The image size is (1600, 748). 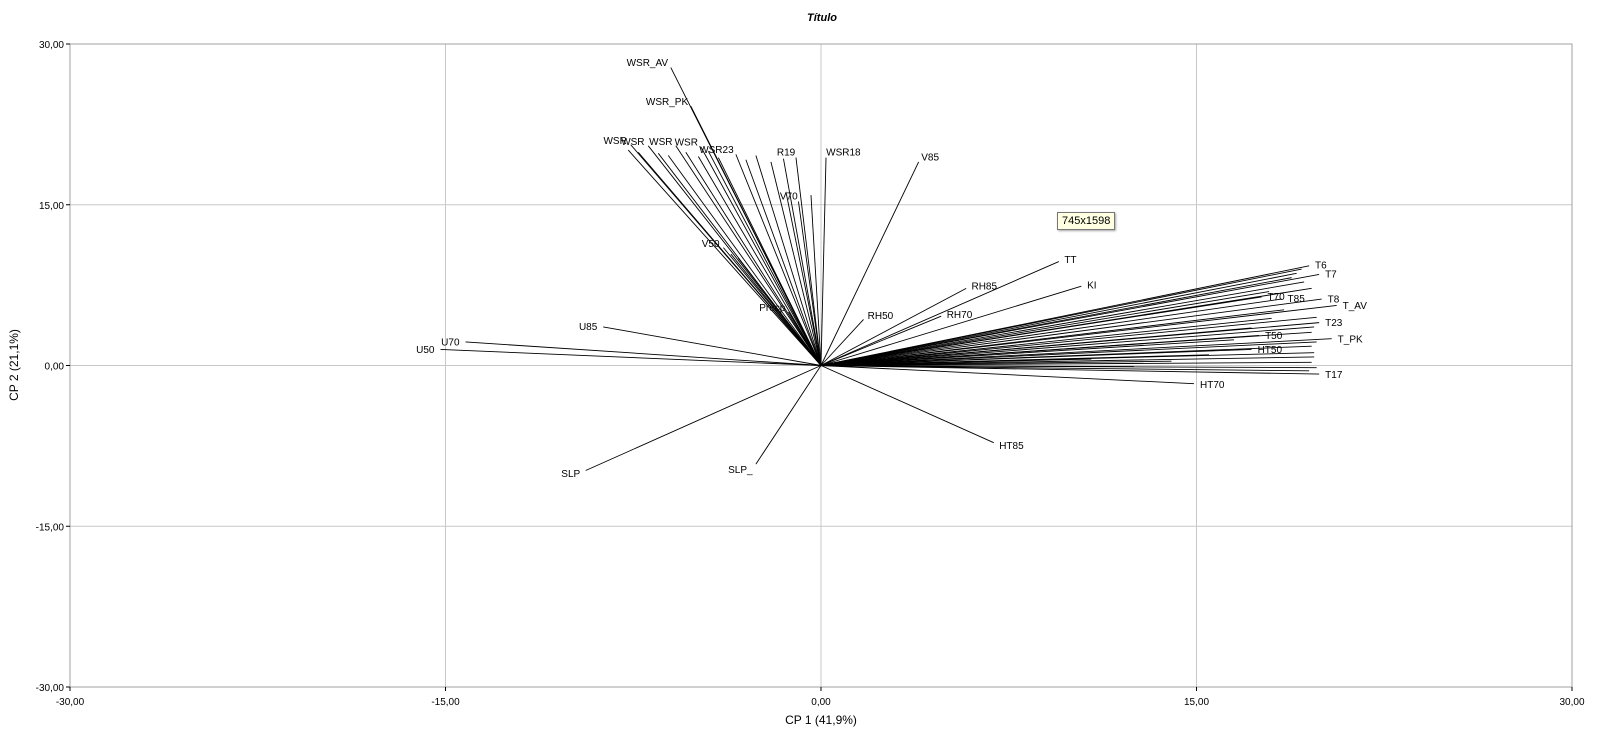 I want to click on x-tick-label: -15,00, so click(x=445, y=702).